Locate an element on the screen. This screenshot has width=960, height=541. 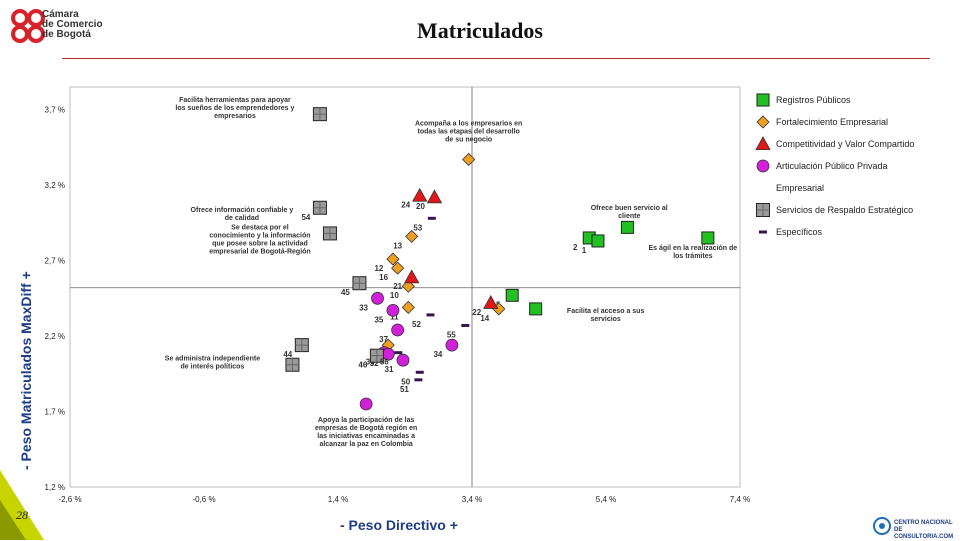
data-label: 31 is located at coordinates (389, 369).